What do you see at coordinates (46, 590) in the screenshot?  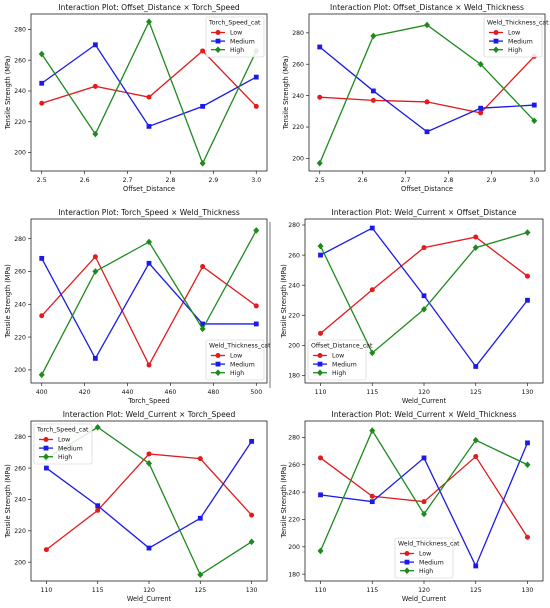 I see `x-tick-label: 110` at bounding box center [46, 590].